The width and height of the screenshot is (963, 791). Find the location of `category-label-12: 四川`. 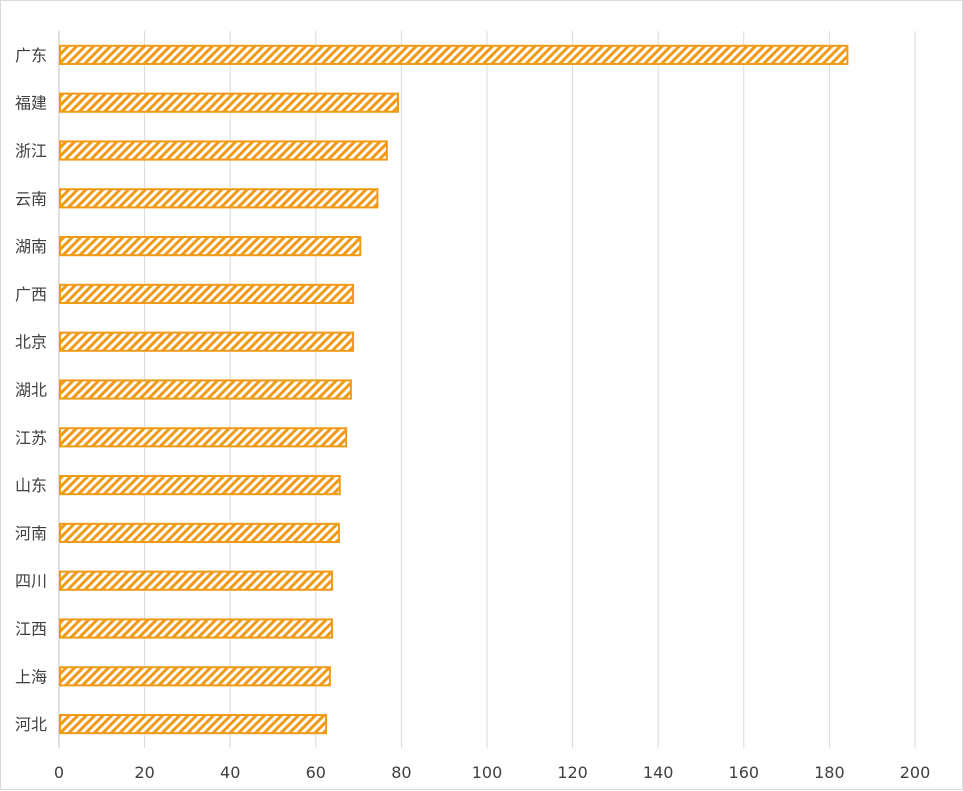

category-label-12: 四川 is located at coordinates (31, 581).